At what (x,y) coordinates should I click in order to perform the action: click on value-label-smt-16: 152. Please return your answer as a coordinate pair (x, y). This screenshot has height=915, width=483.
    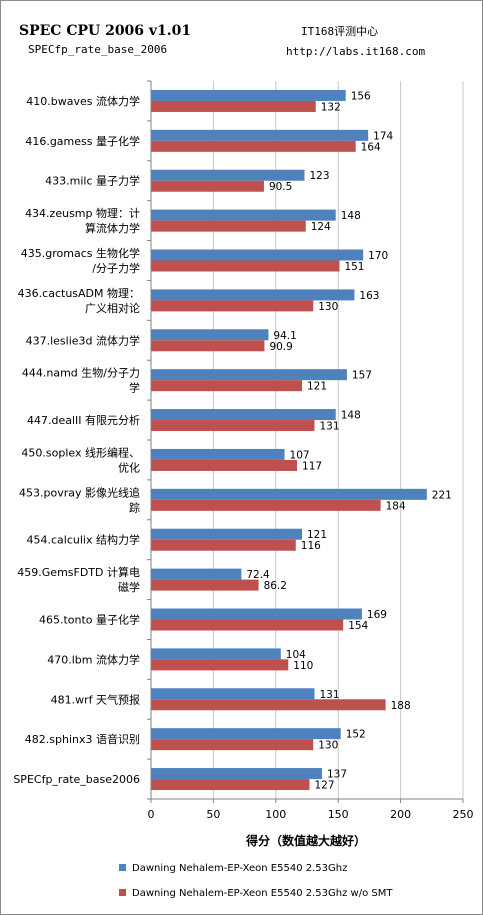
    Looking at the image, I should click on (356, 735).